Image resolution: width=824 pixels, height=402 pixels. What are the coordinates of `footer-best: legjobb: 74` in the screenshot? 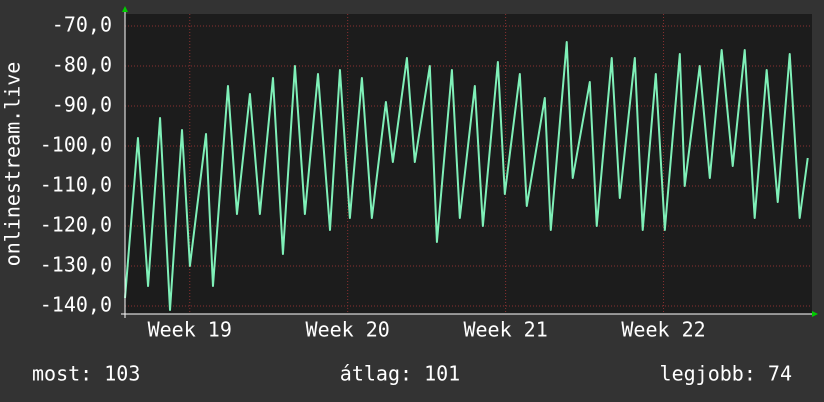 It's located at (726, 374).